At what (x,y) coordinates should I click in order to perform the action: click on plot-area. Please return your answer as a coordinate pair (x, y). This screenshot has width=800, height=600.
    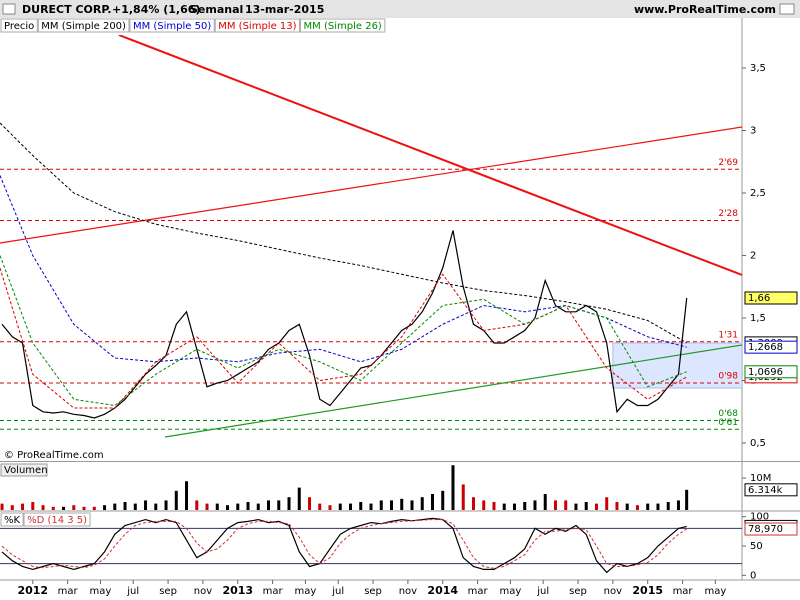
    Looking at the image, I should click on (371, 545).